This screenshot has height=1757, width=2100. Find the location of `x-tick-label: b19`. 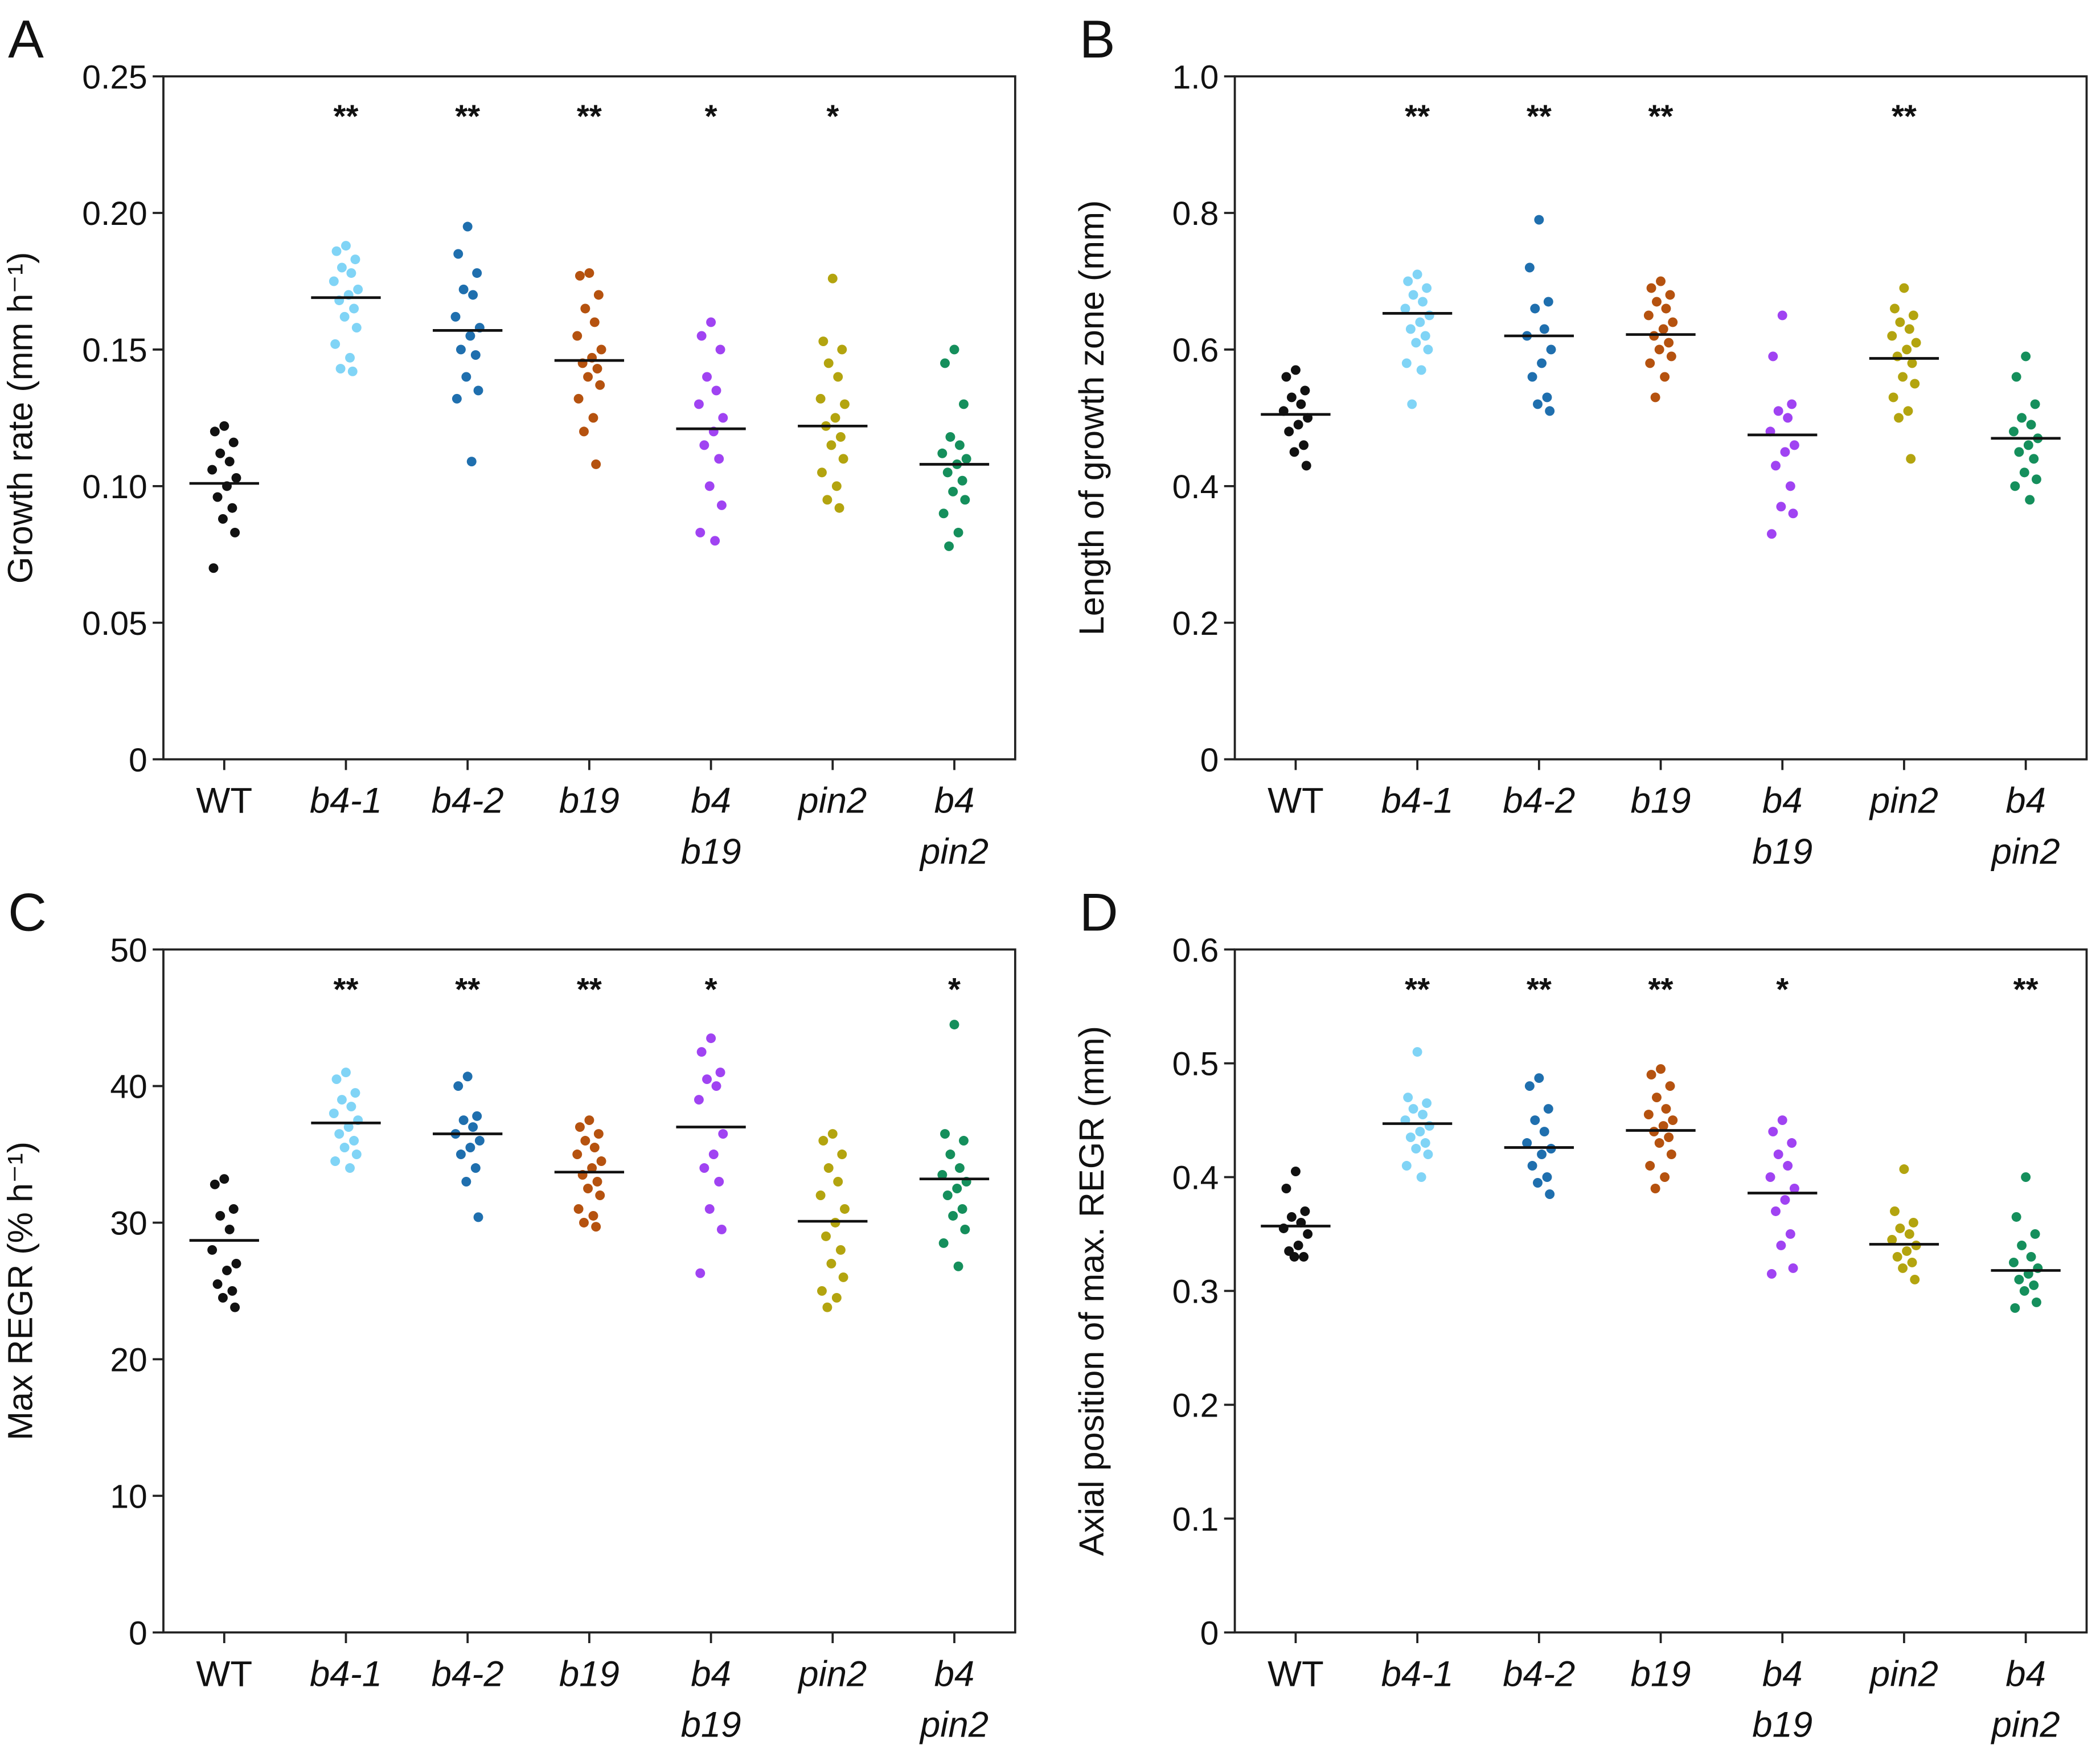

x-tick-label: b19 is located at coordinates (1661, 801).